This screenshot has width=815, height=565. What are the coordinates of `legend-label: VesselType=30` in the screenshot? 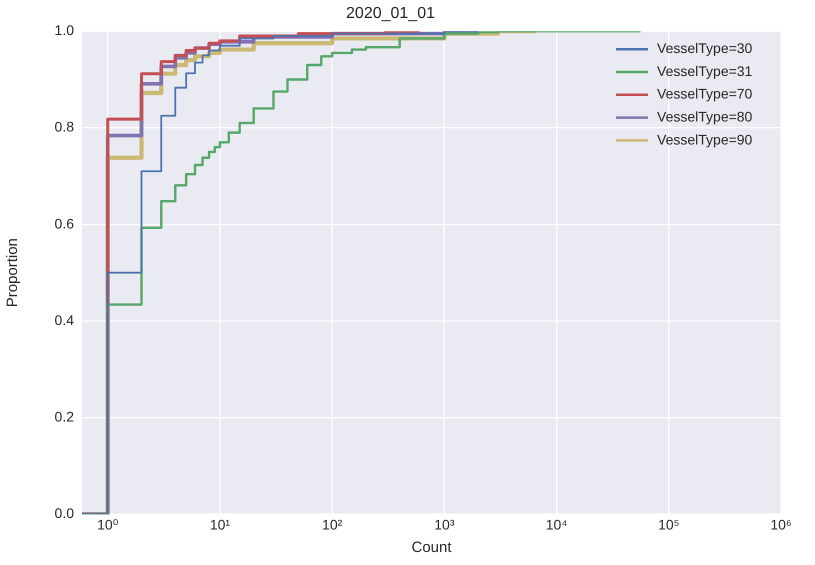 It's located at (705, 48).